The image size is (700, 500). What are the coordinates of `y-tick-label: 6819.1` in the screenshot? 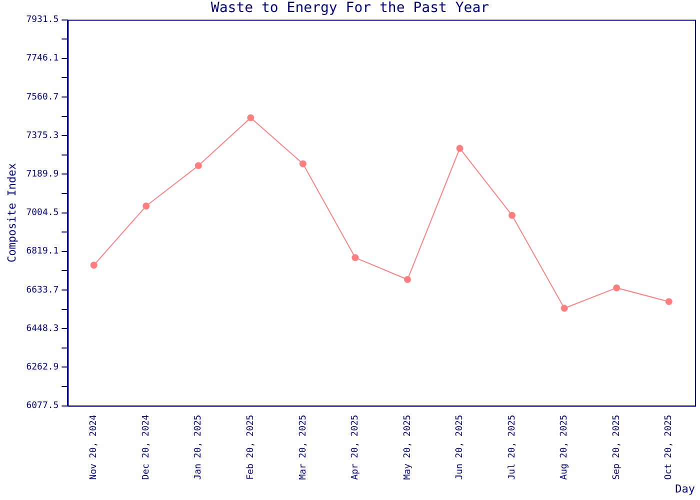 It's located at (42, 251).